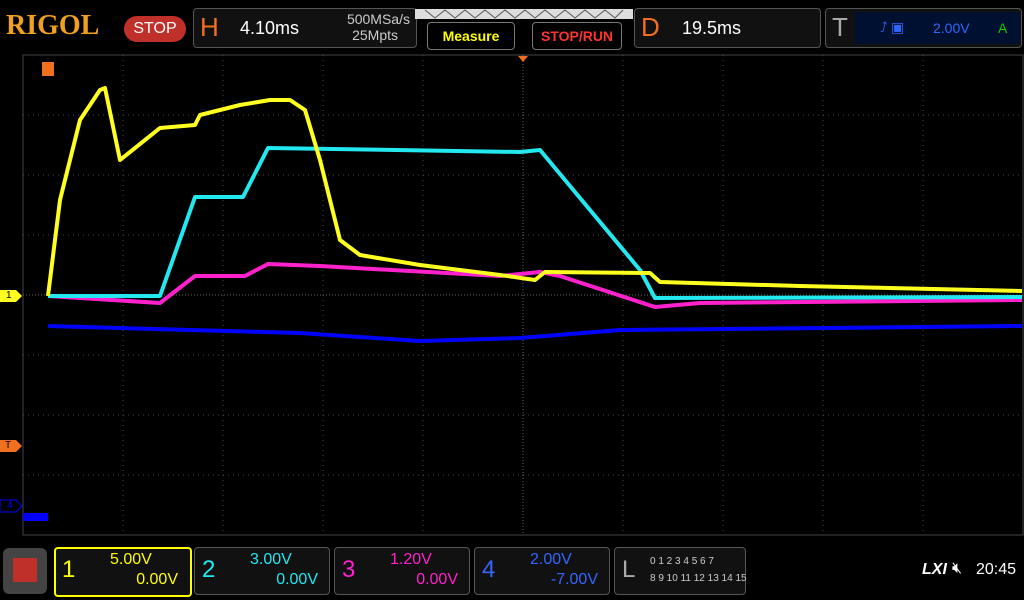 This screenshot has height=600, width=1024. I want to click on trace-ch4, so click(535, 333).